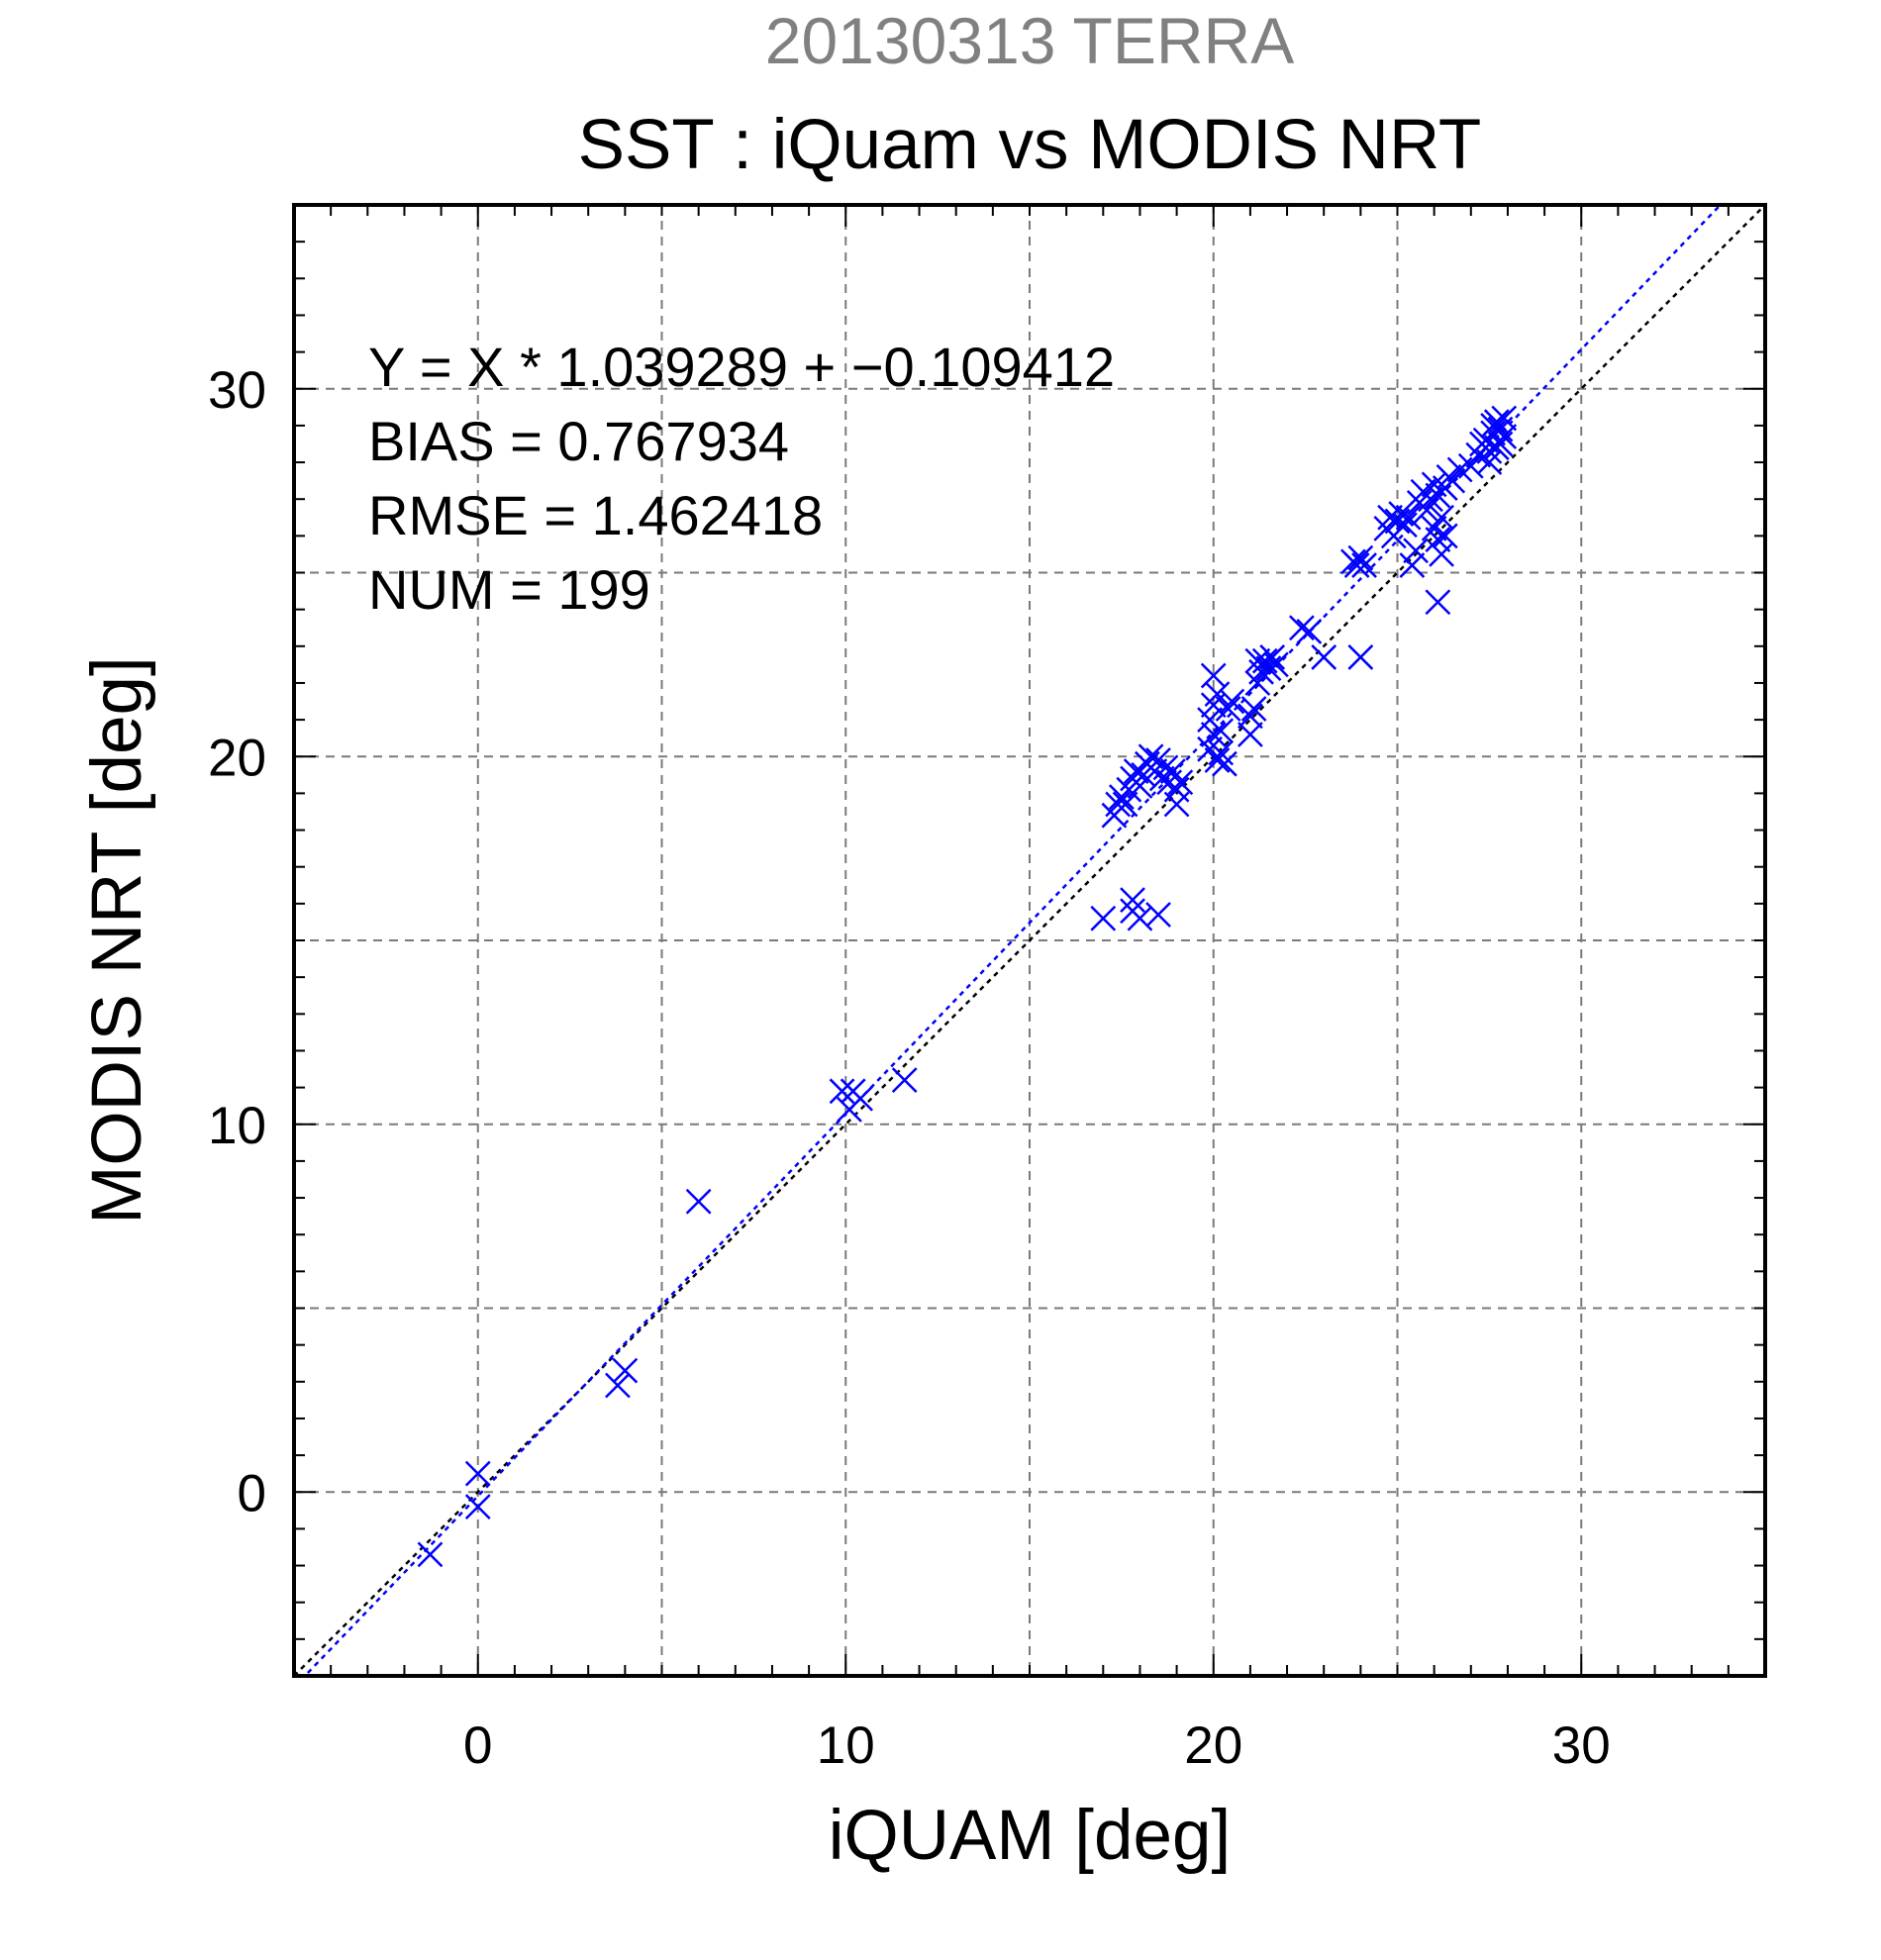  I want to click on y-tick-label: 0, so click(252, 1493).